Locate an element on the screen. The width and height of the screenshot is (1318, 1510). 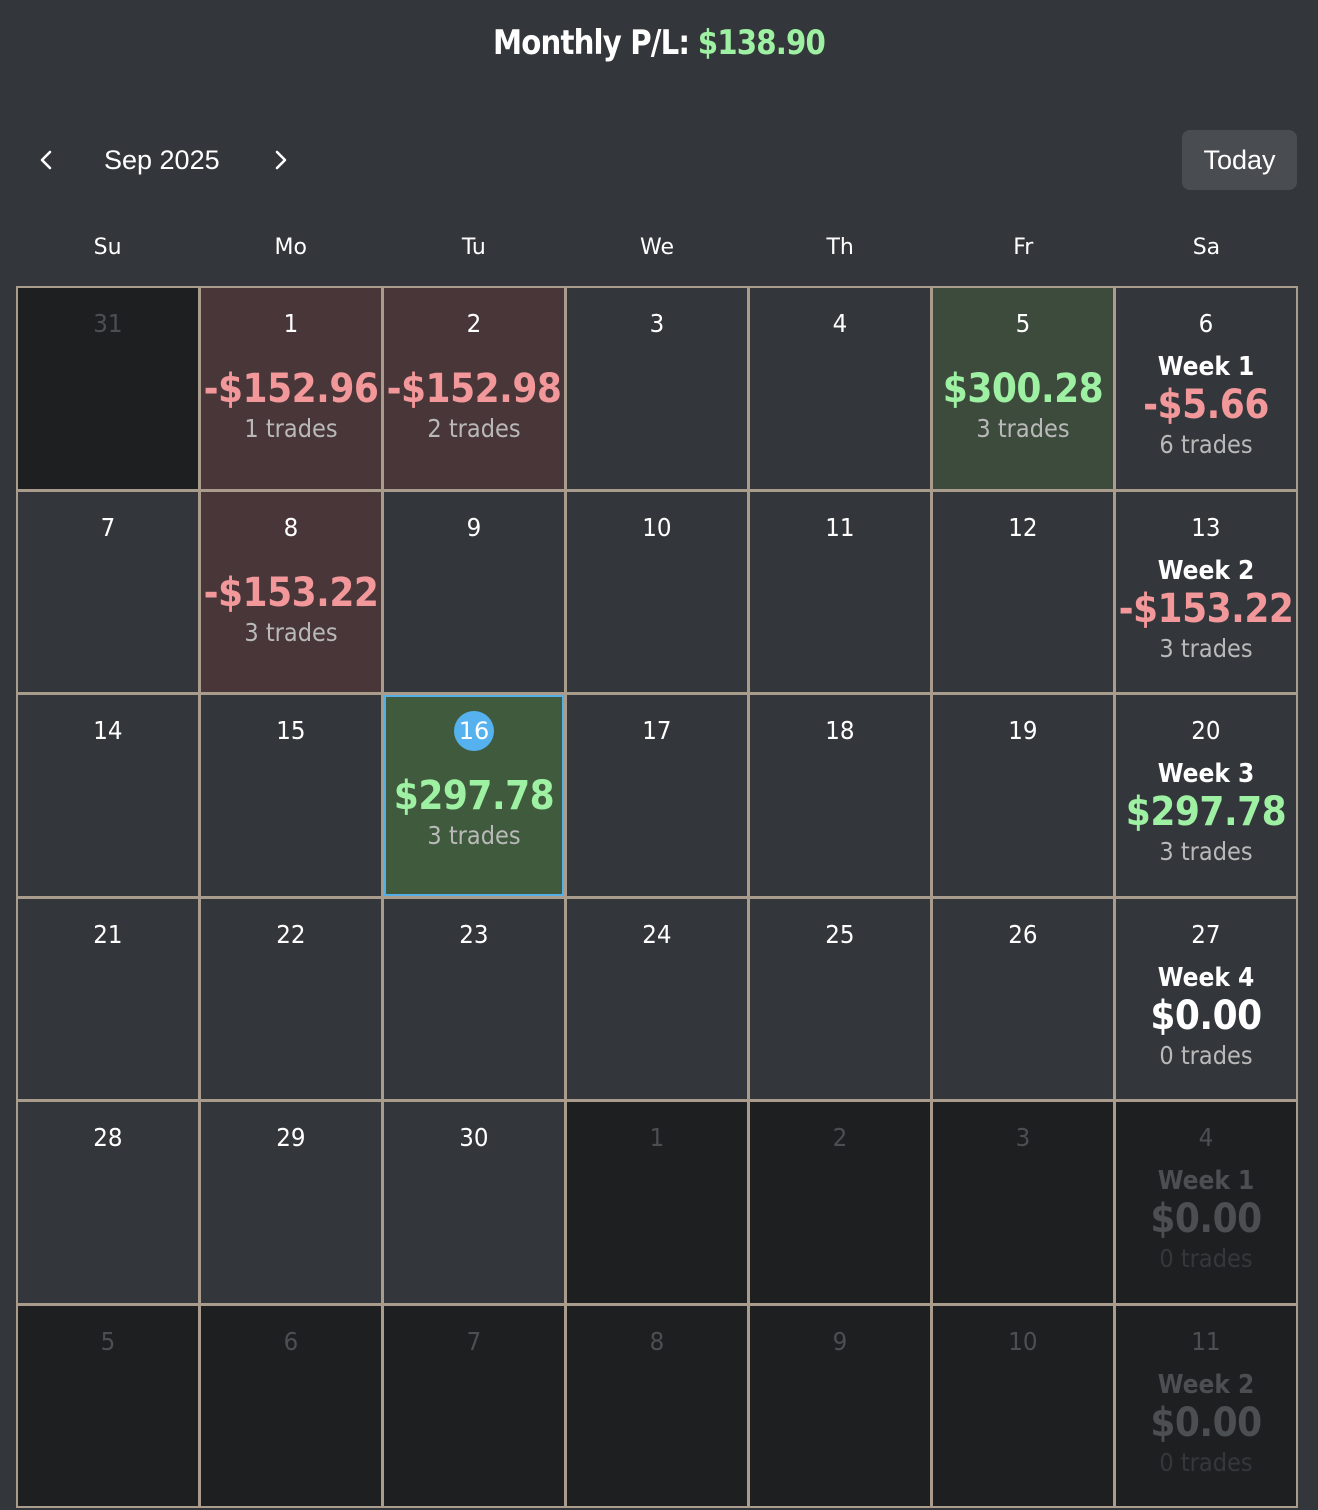
day-pnl-value: -$153.22 is located at coordinates (291, 592).